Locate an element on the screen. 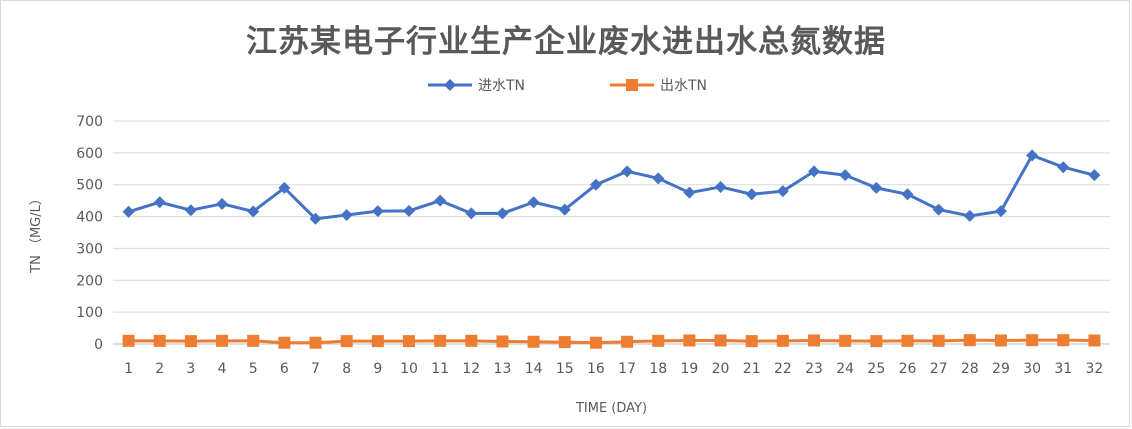  x-tick-label: 21 is located at coordinates (752, 369).